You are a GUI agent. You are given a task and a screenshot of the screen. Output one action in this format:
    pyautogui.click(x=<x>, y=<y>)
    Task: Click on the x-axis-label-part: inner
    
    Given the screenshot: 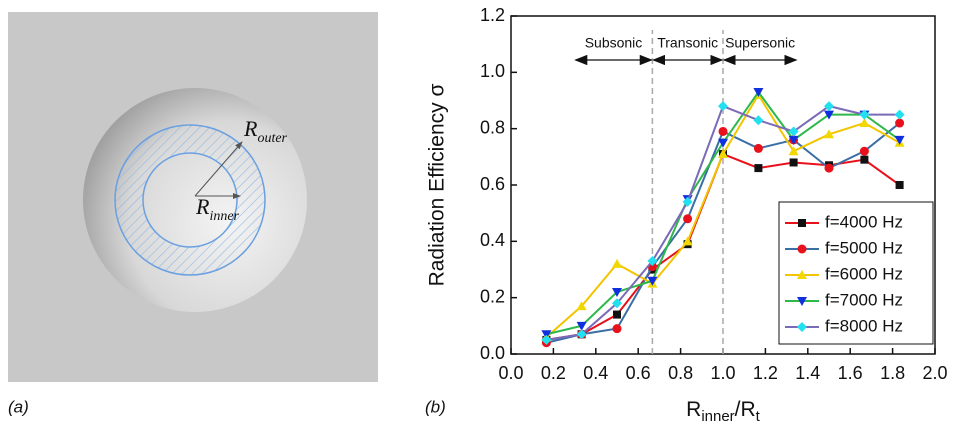 What is the action you would take?
    pyautogui.click(x=717, y=416)
    